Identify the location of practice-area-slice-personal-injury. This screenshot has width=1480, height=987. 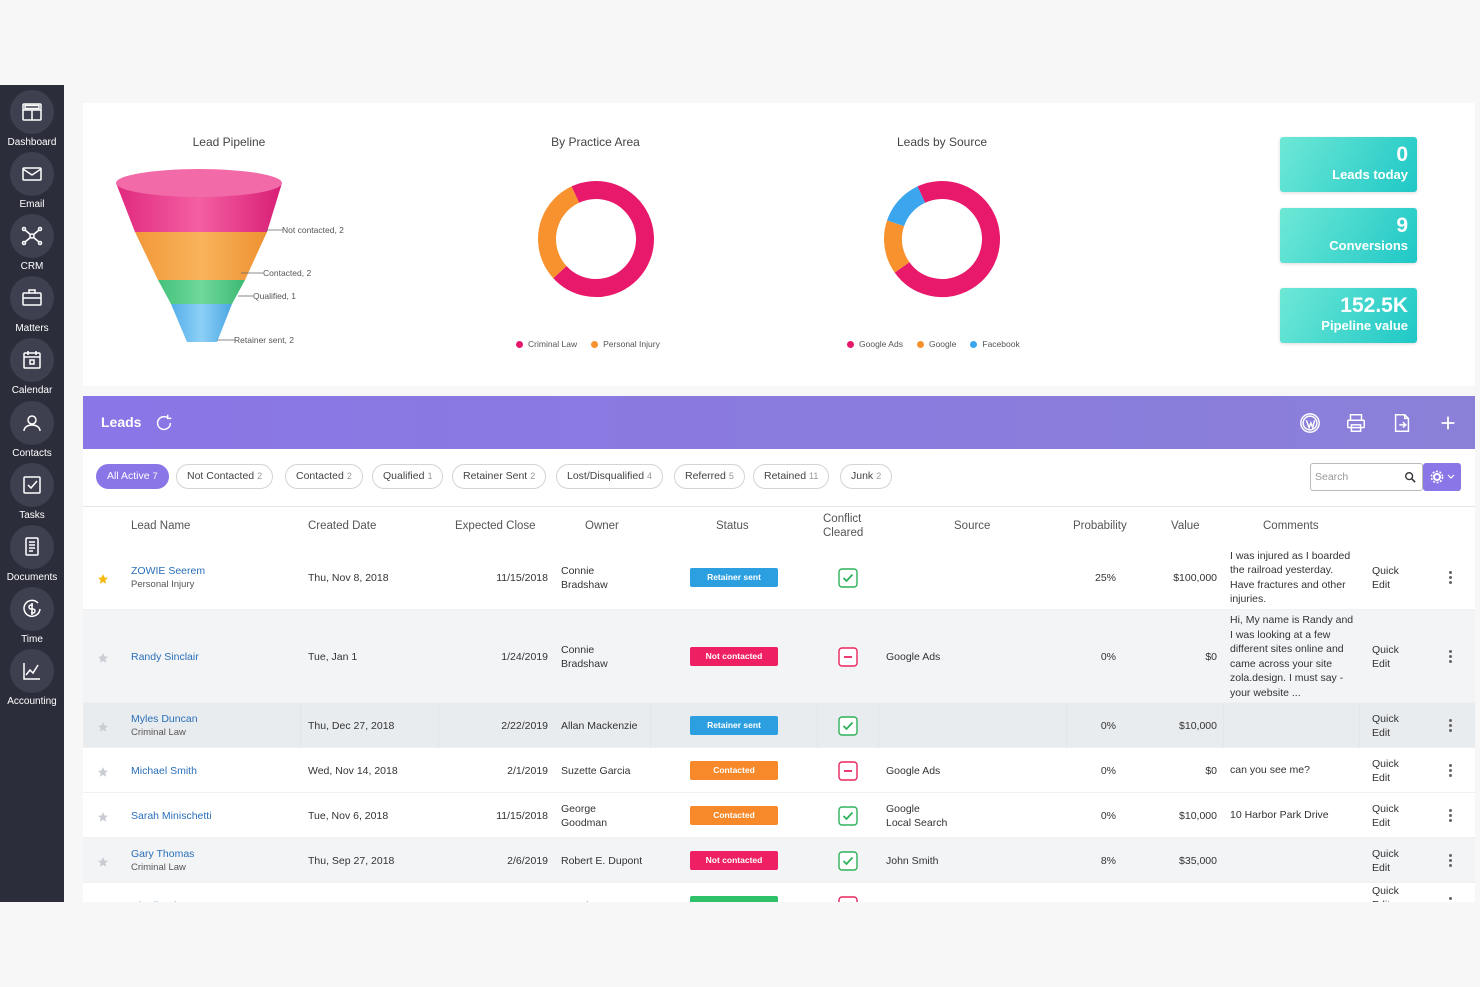
(596, 239).